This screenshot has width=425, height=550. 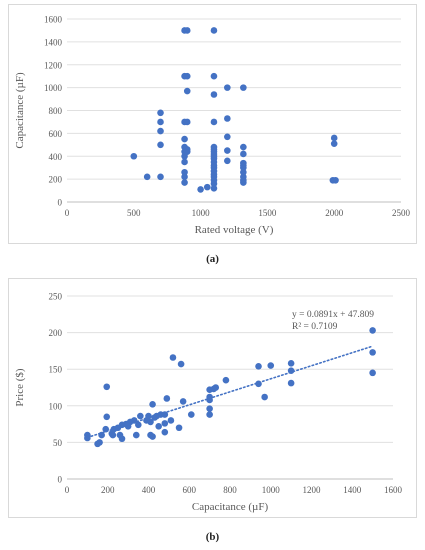 What do you see at coordinates (53, 65) in the screenshot?
I see `y-tick-label: 1200` at bounding box center [53, 65].